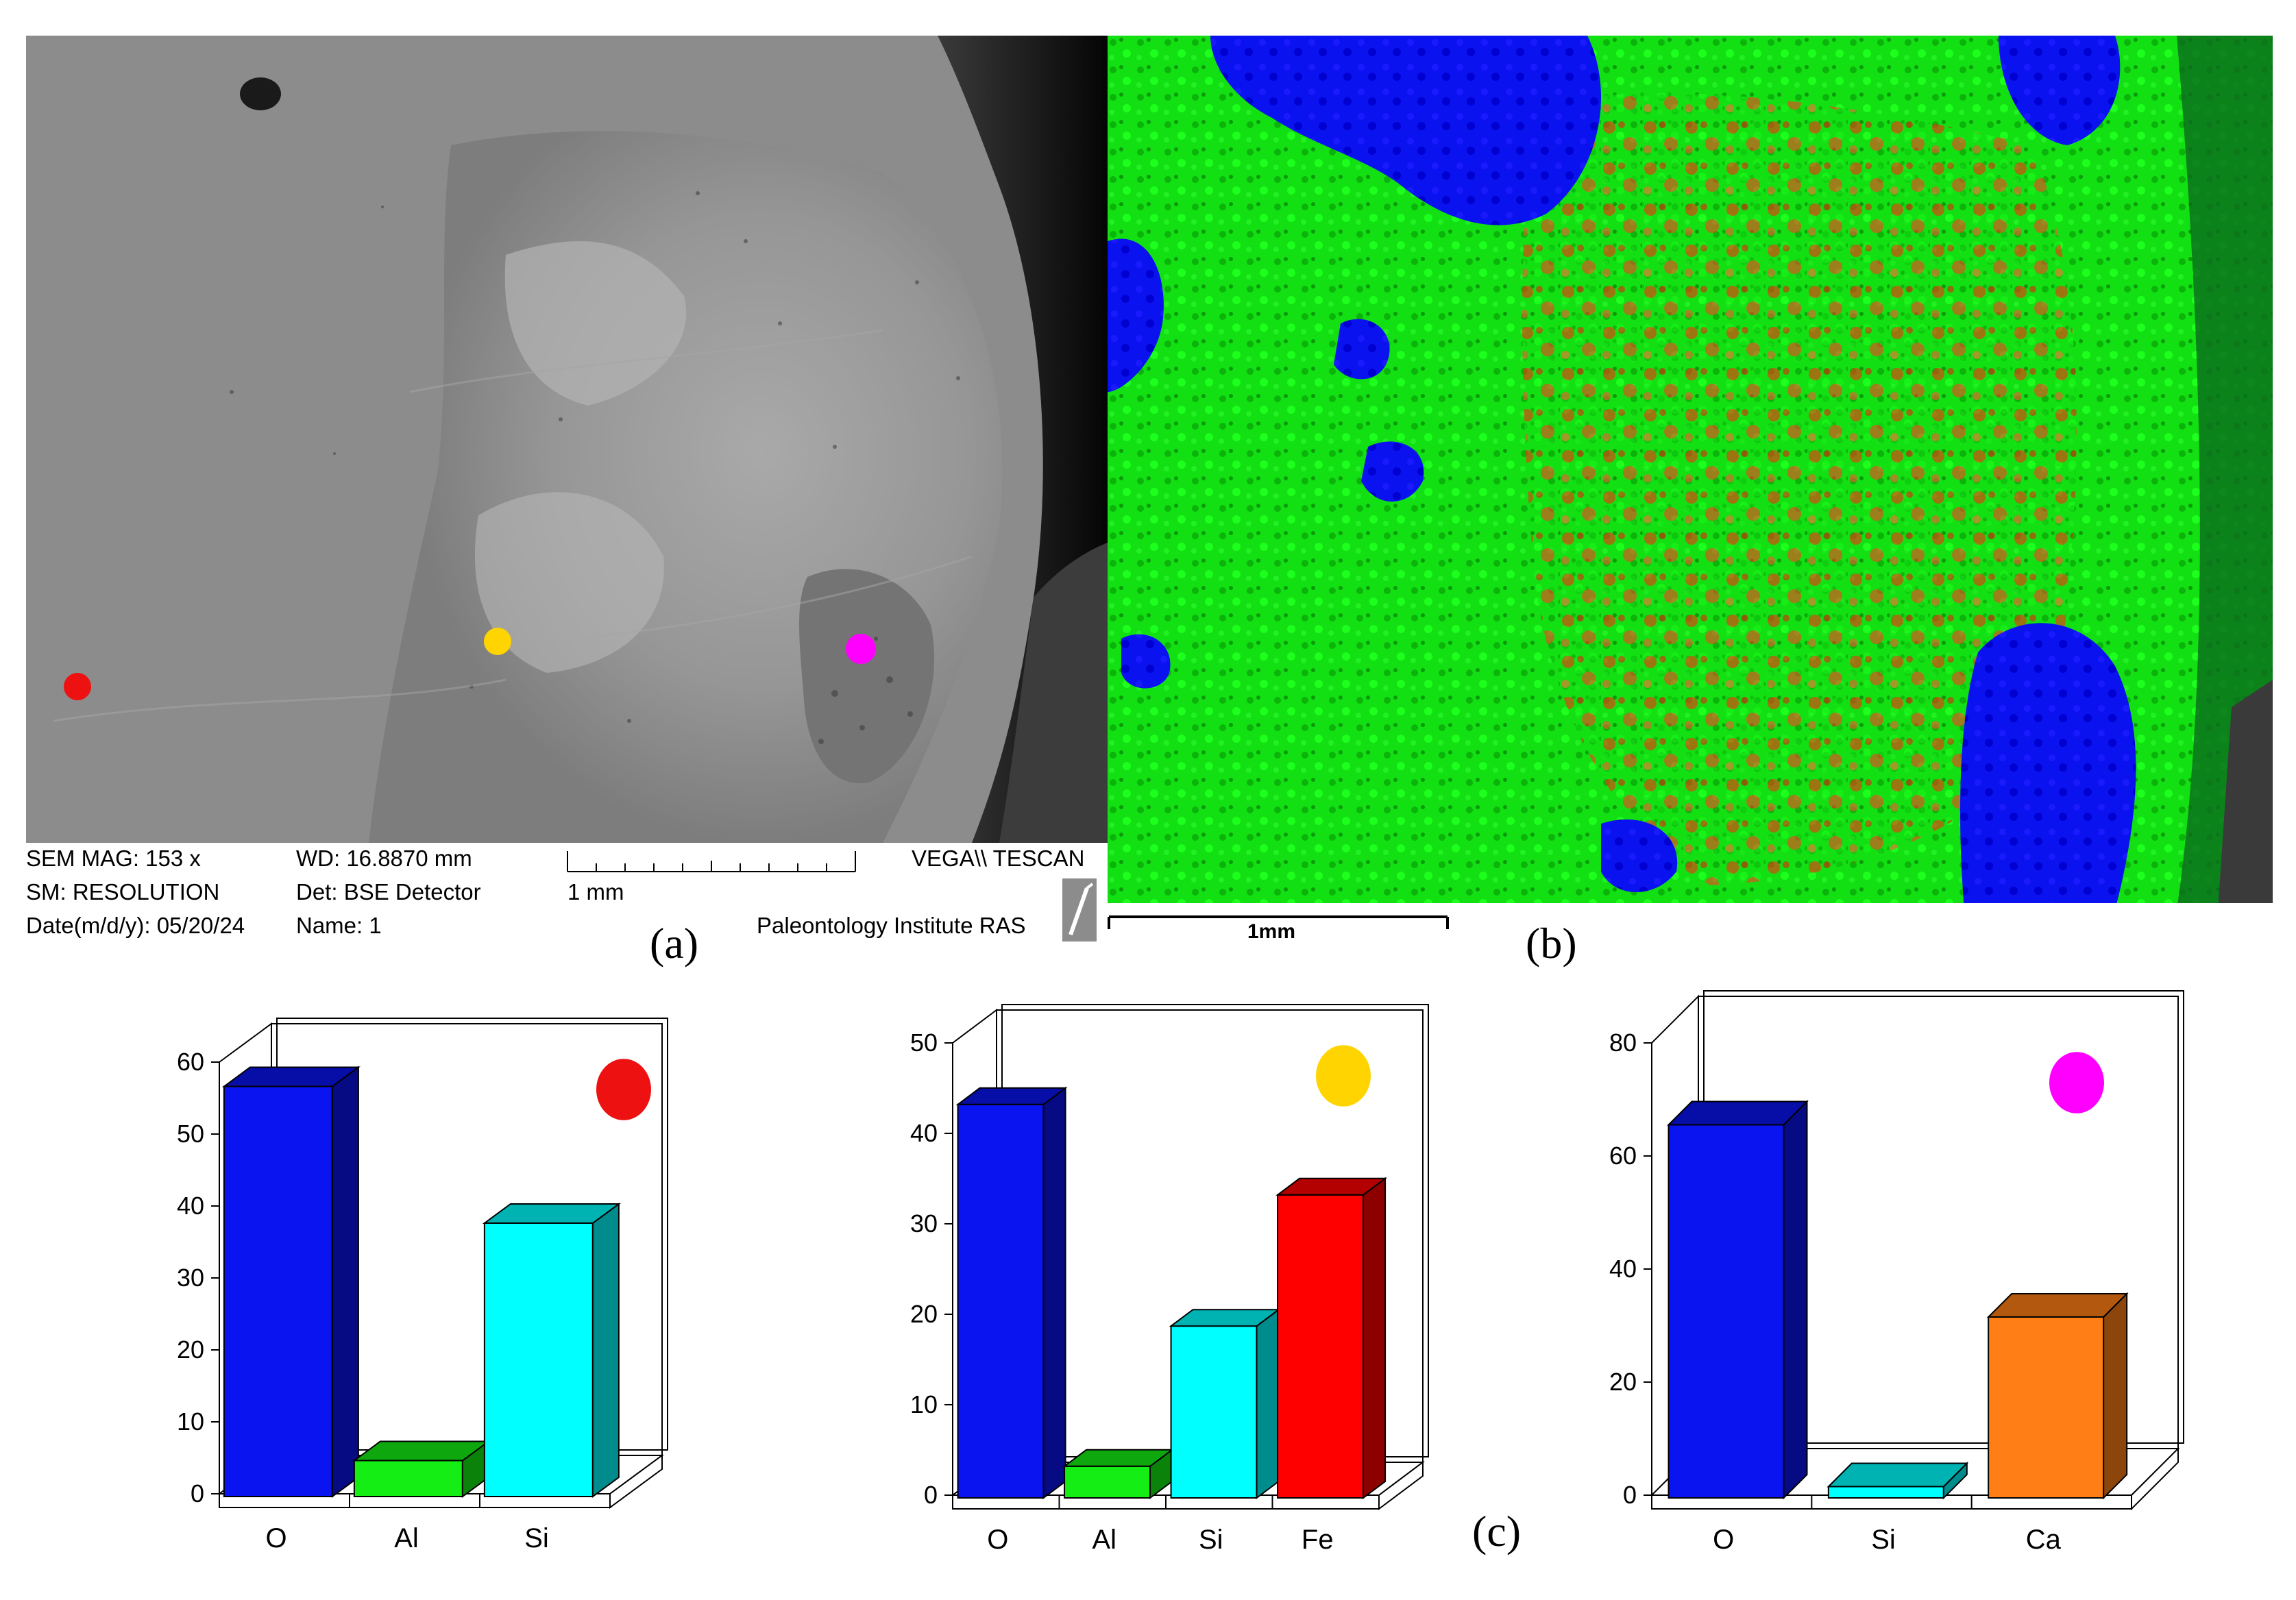 The width and height of the screenshot is (2296, 1600). Describe the element at coordinates (1169, 1279) in the screenshot. I see `eds-chart-yellow-point: 0 10 20 30 40 50 O Al Si Fe` at that location.